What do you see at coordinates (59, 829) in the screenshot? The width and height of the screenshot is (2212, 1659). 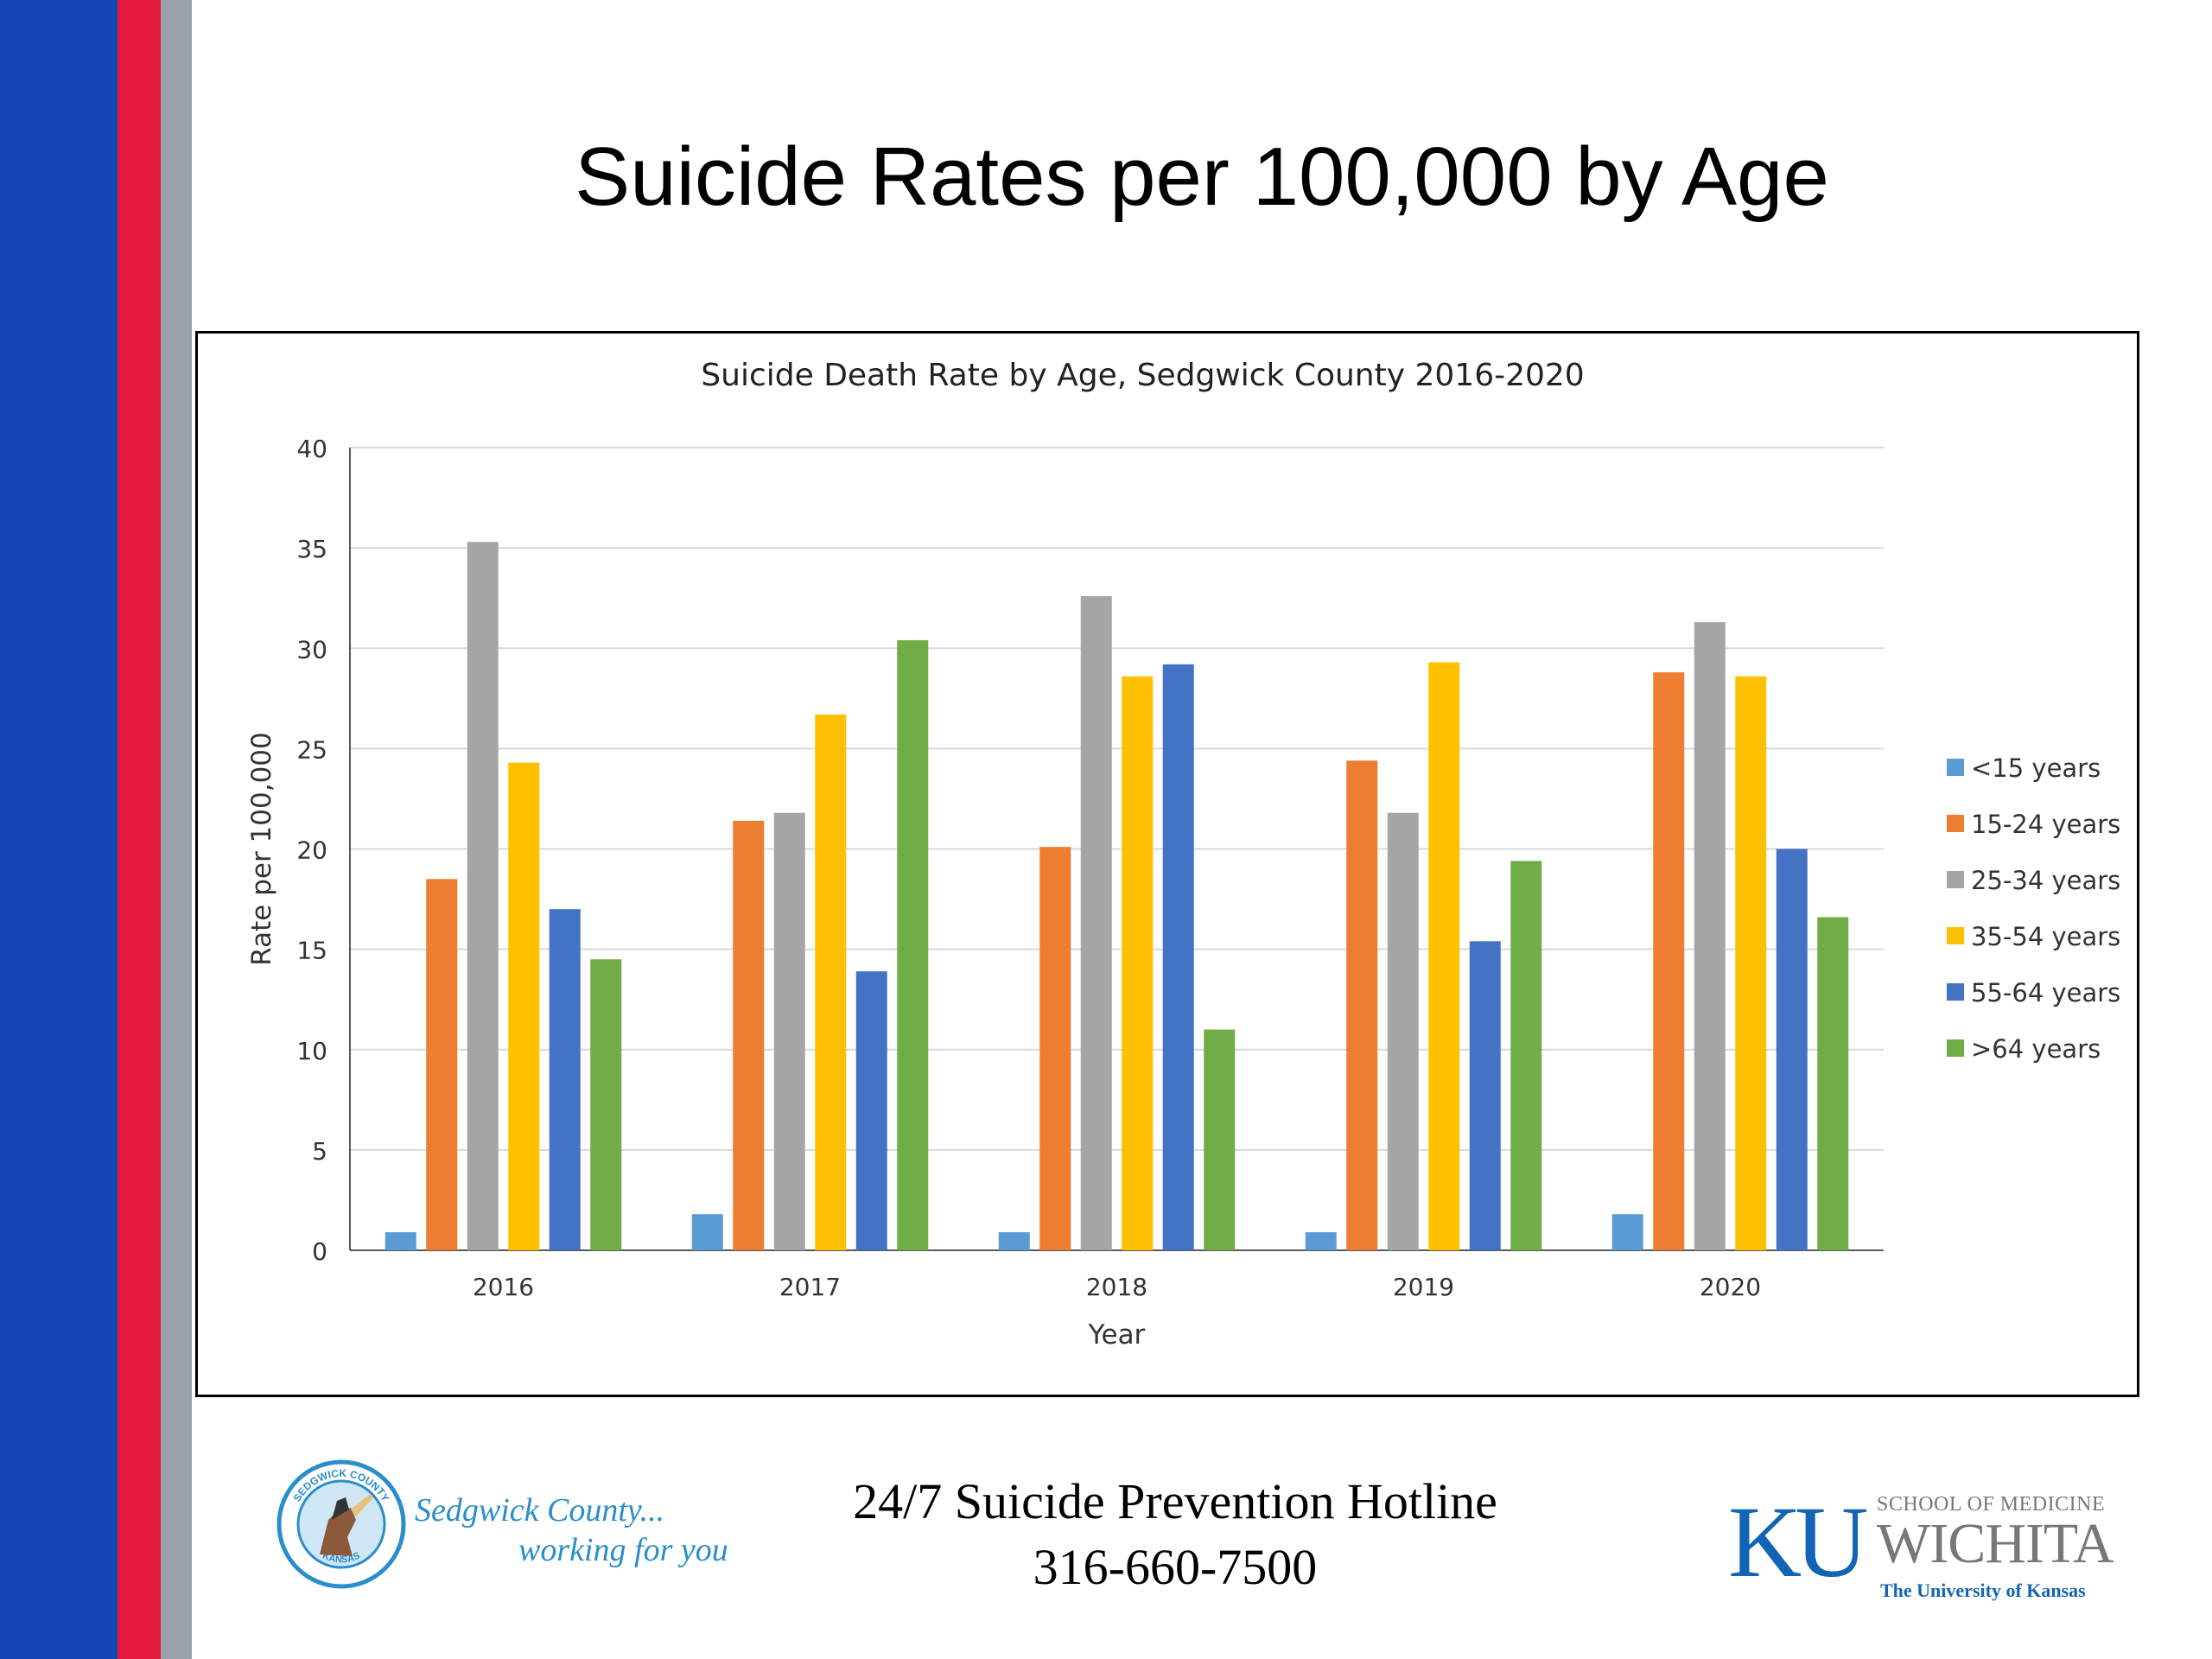 I see `decorative-stripe-blue` at bounding box center [59, 829].